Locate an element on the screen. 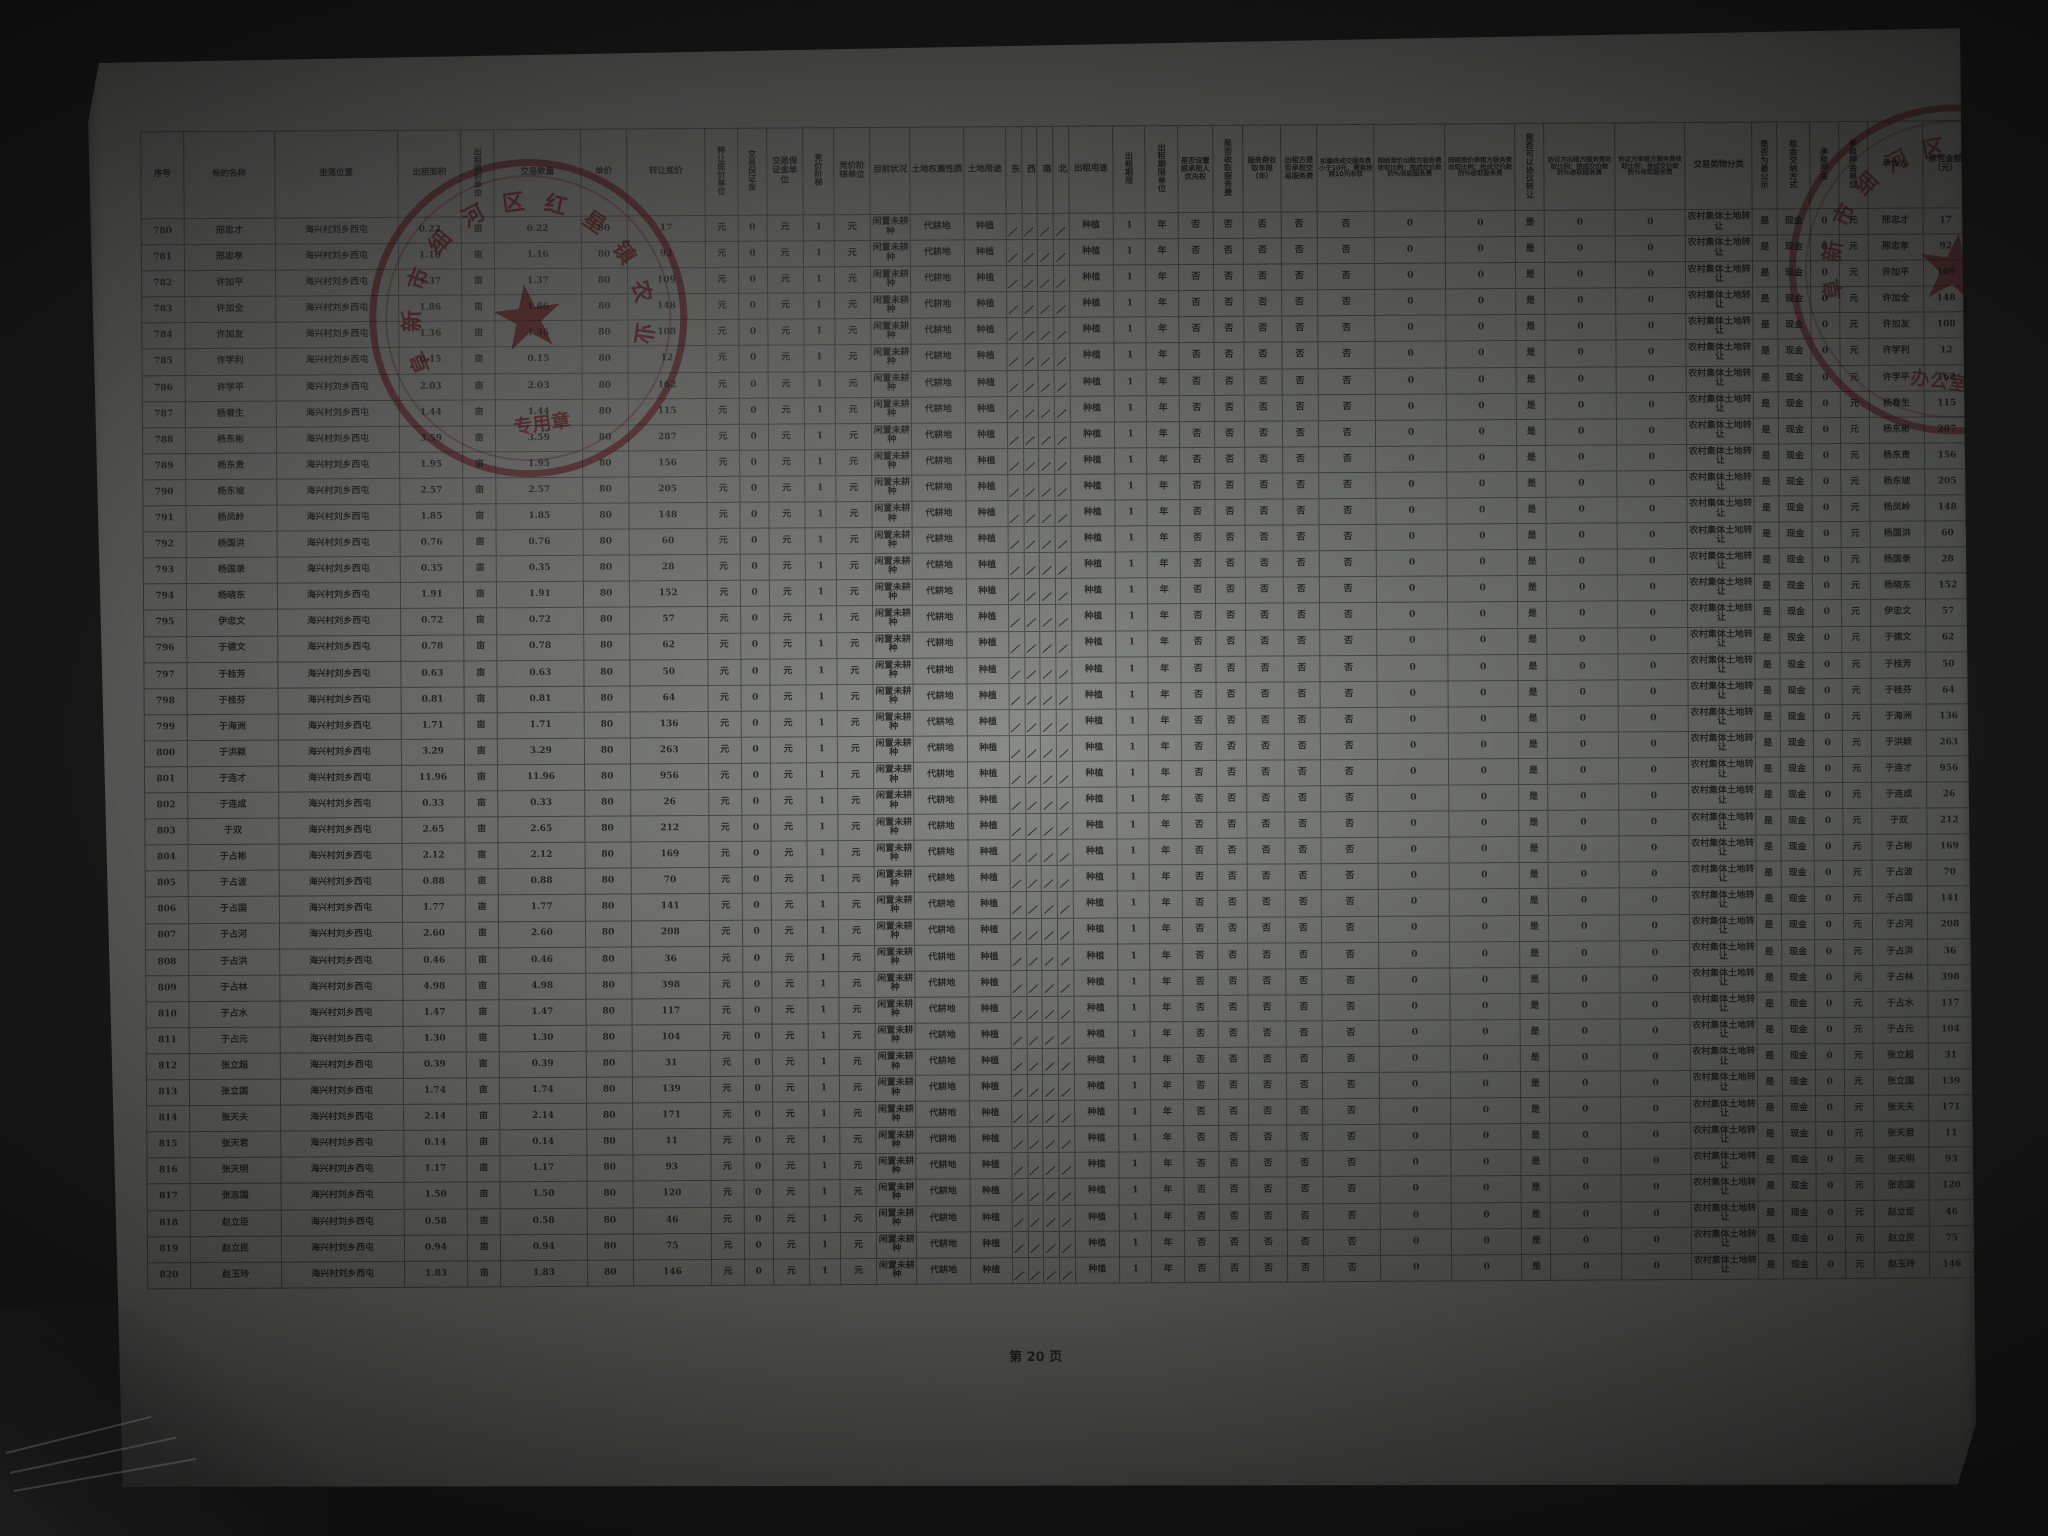 The image size is (2048, 1536). column-header-28: 网络竞价出租方服务费收取比例：按成交价款的％收取服务费 is located at coordinates (1409, 167).